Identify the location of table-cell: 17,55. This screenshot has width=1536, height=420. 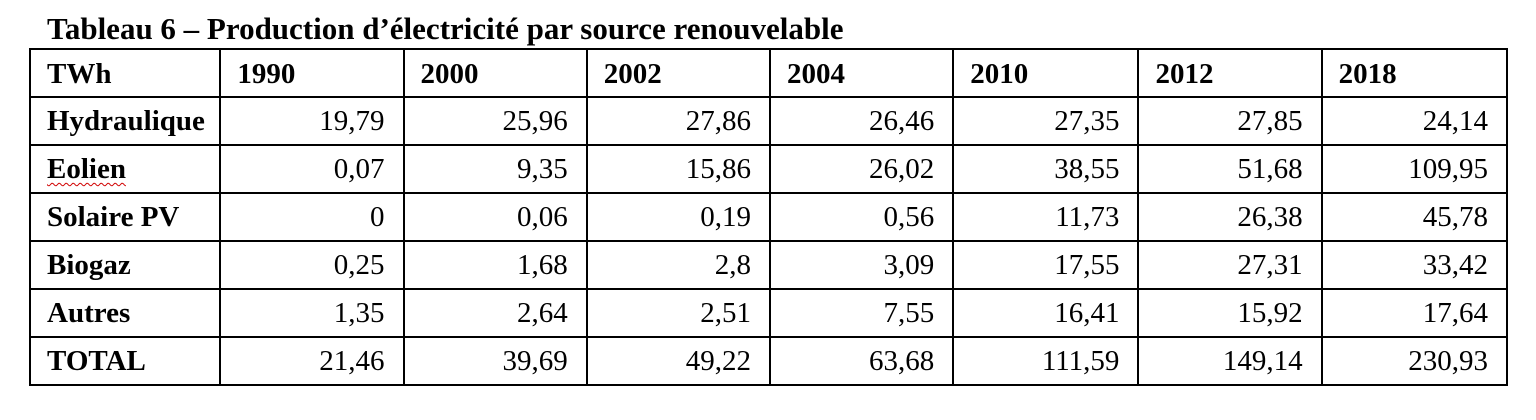
(1046, 265).